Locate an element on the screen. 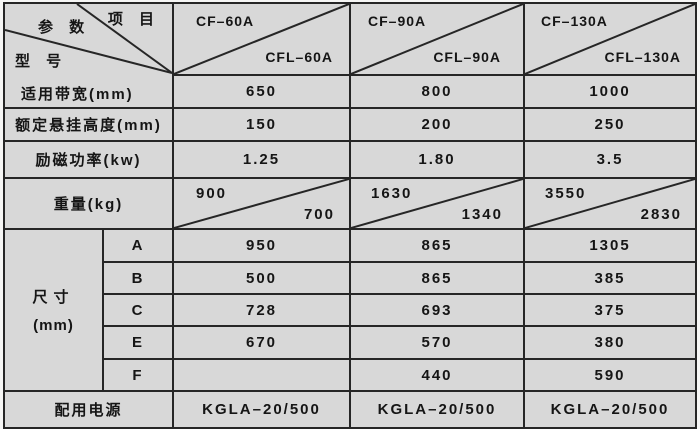  column-header-3: CF–130A CFL–130A is located at coordinates (610, 39).